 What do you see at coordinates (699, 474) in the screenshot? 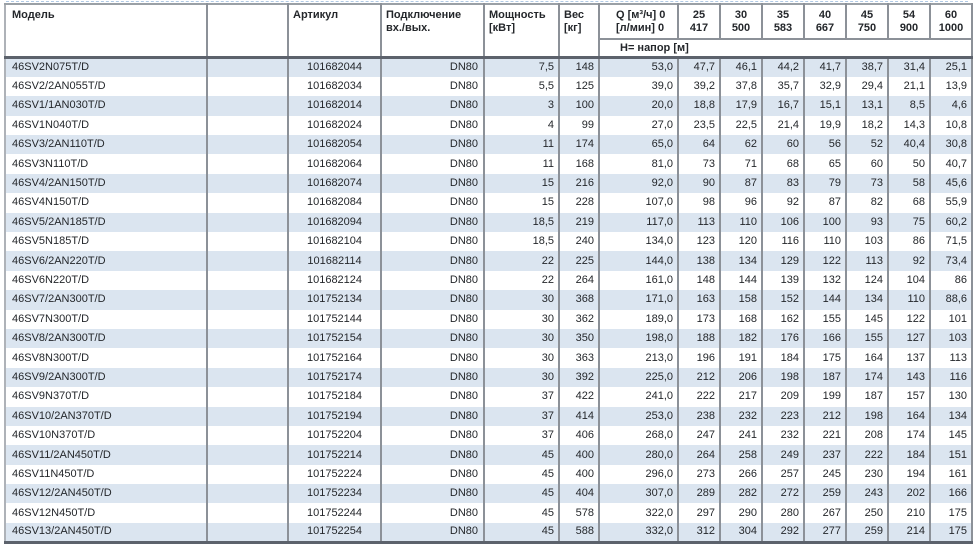
I see `head-q25-cell: 273` at bounding box center [699, 474].